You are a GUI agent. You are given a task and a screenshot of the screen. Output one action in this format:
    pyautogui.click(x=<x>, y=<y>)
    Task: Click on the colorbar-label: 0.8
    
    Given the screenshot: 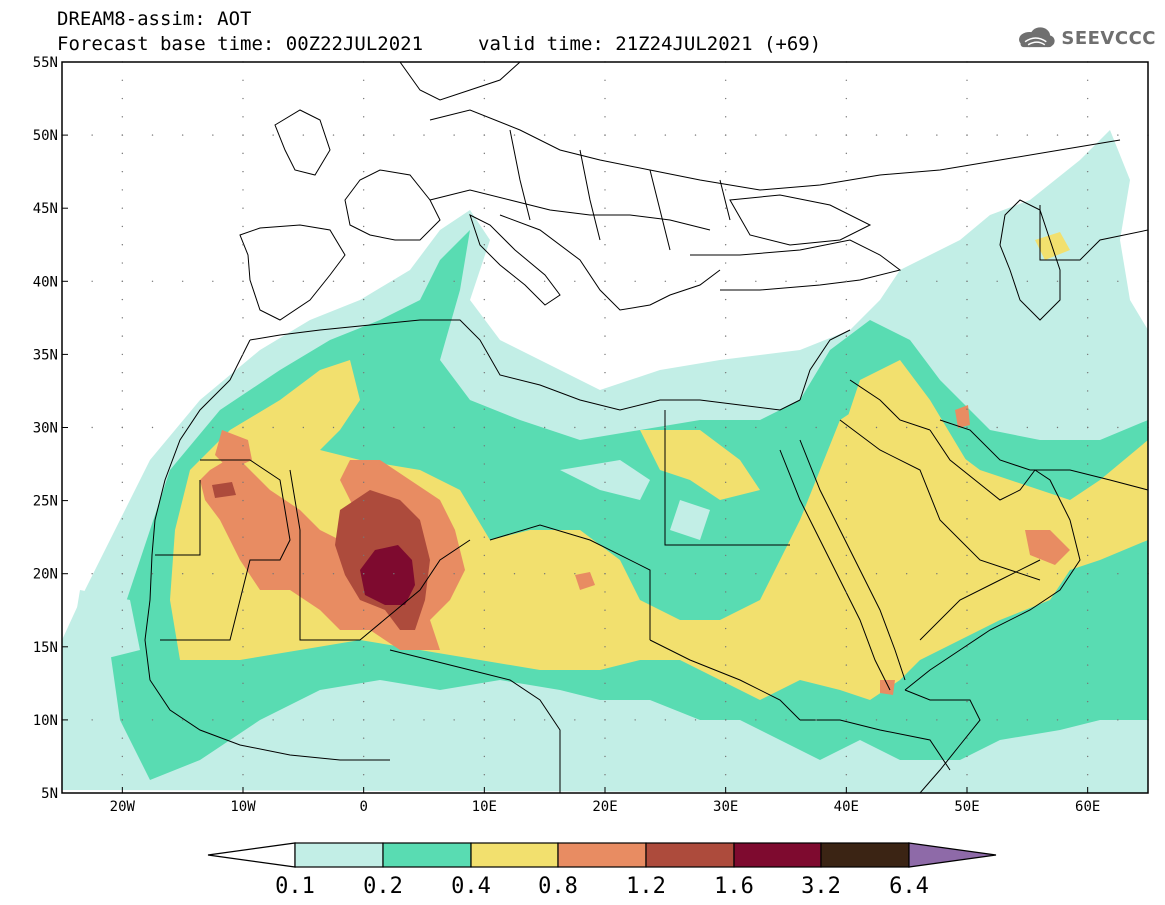 What is the action you would take?
    pyautogui.click(x=558, y=886)
    